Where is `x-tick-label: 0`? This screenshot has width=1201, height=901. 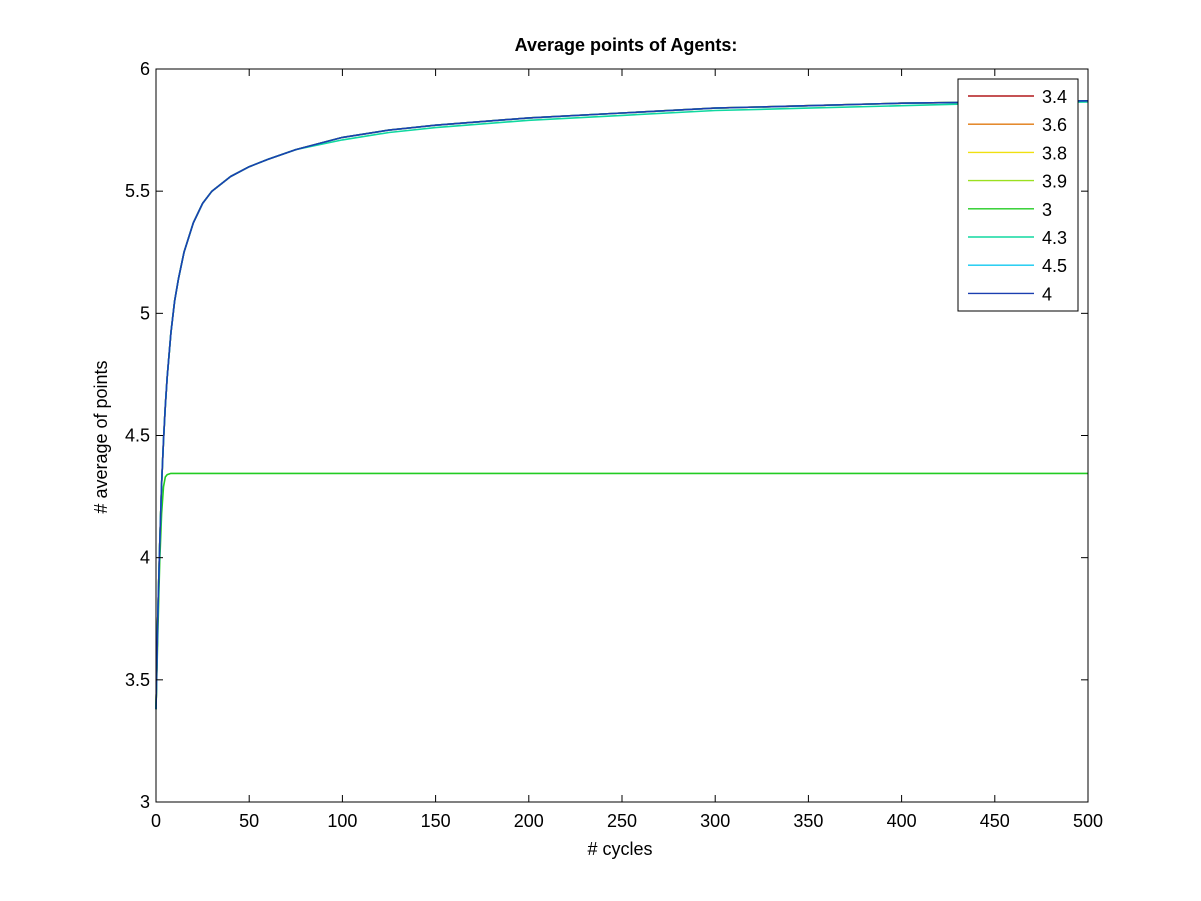
x-tick-label: 0 is located at coordinates (156, 821).